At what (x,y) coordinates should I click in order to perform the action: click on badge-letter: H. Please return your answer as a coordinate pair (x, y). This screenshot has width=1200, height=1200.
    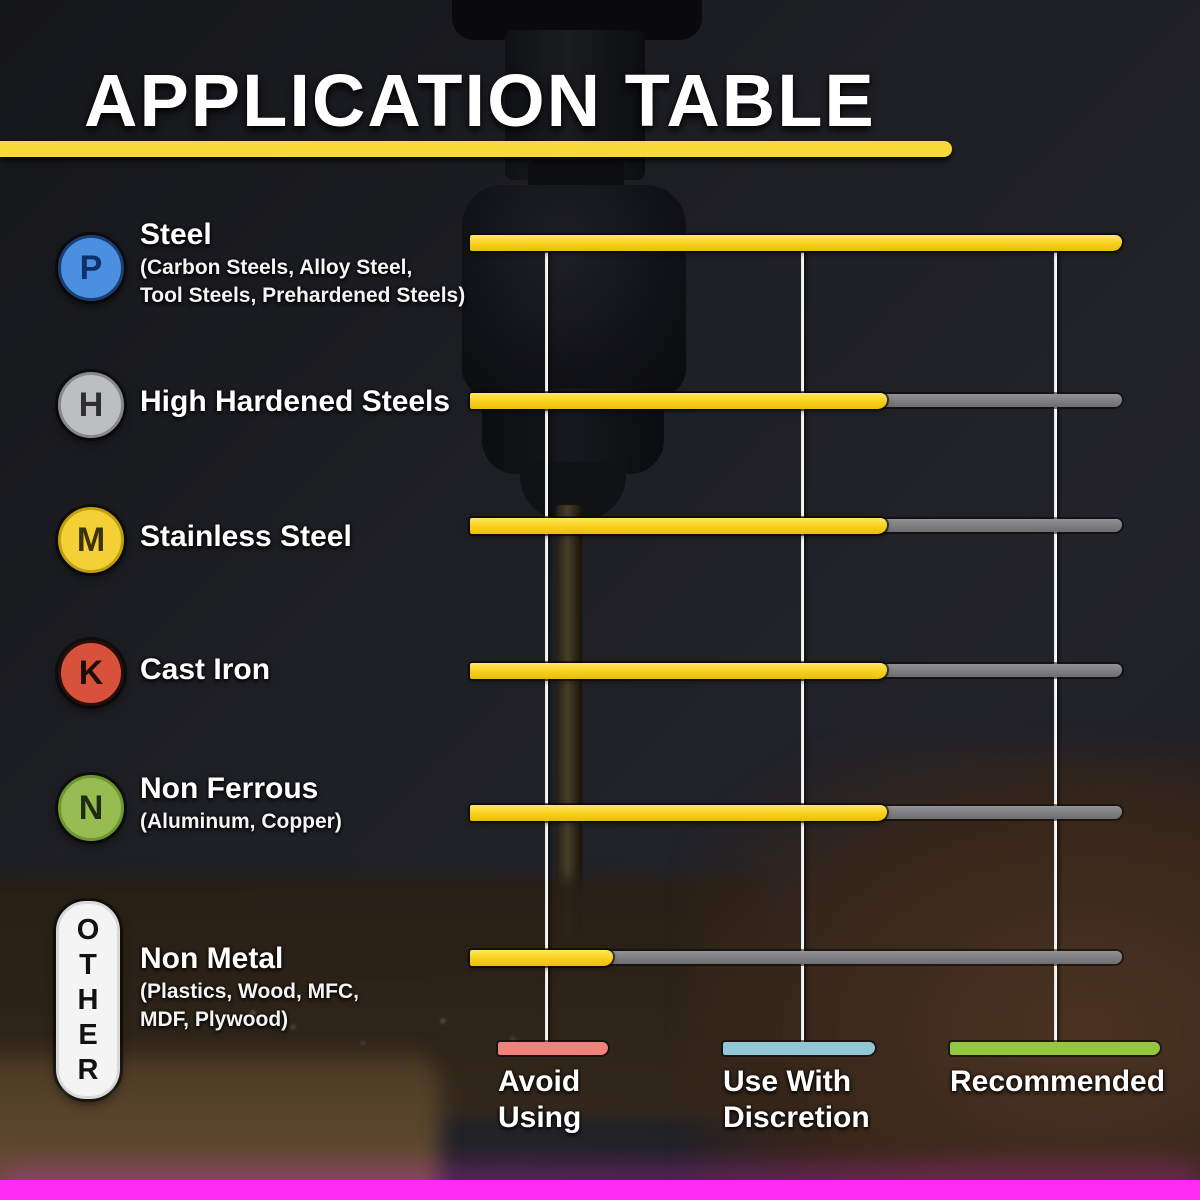
    Looking at the image, I should click on (91, 404).